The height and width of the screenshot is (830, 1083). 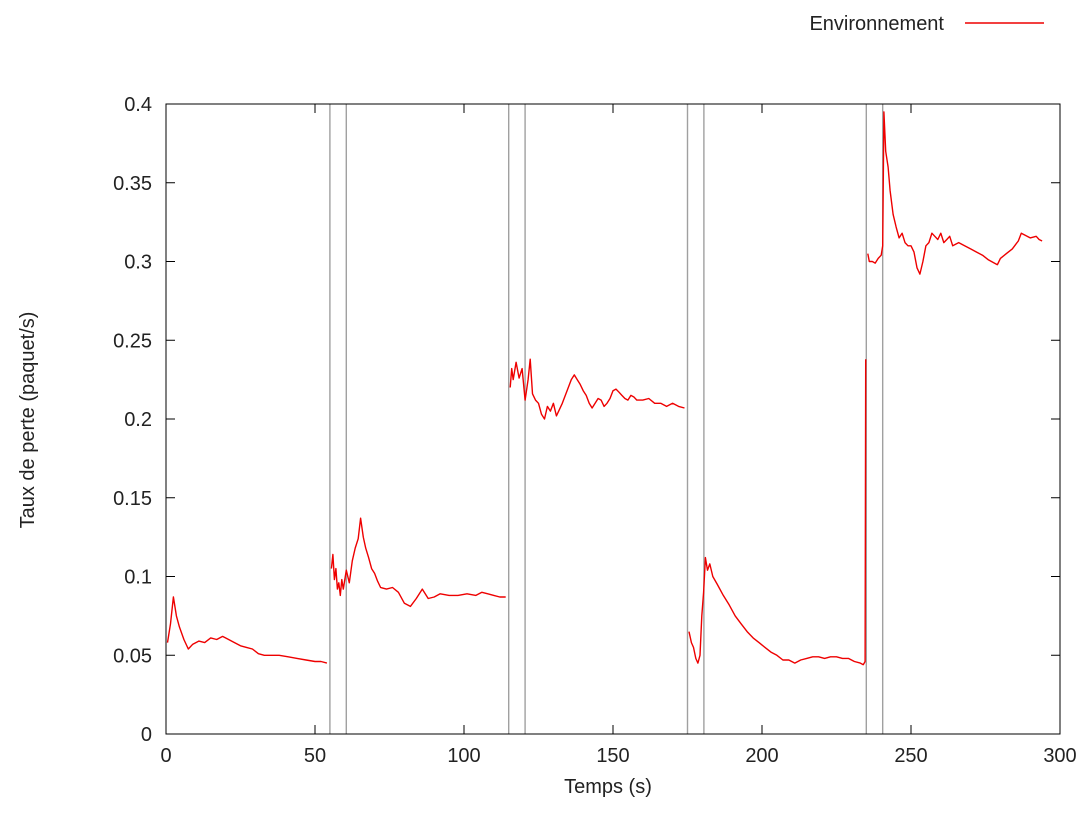 I want to click on y-axis-label: Taux de perte (paquet/s), so click(x=28, y=420).